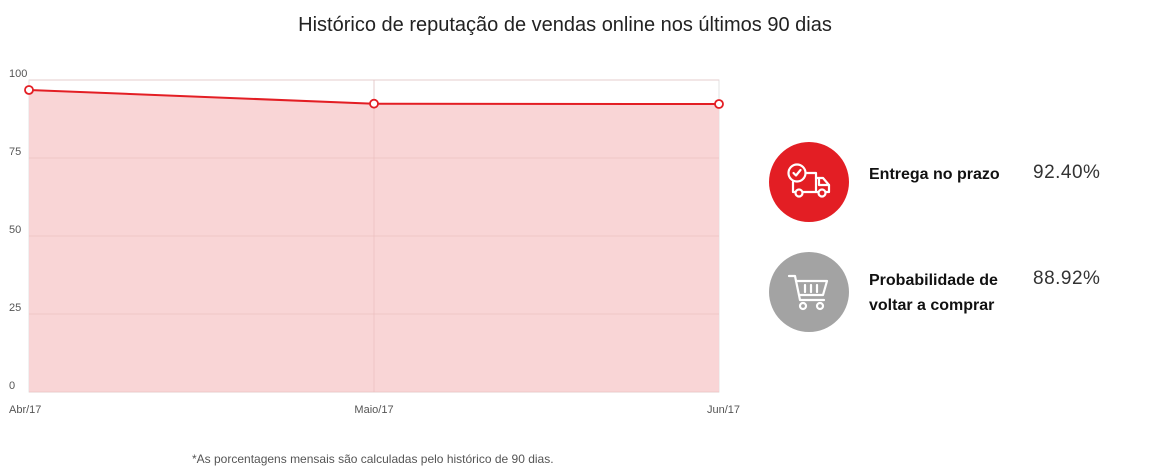 The width and height of the screenshot is (1155, 472). I want to click on y-tick-label: 75, so click(15, 152).